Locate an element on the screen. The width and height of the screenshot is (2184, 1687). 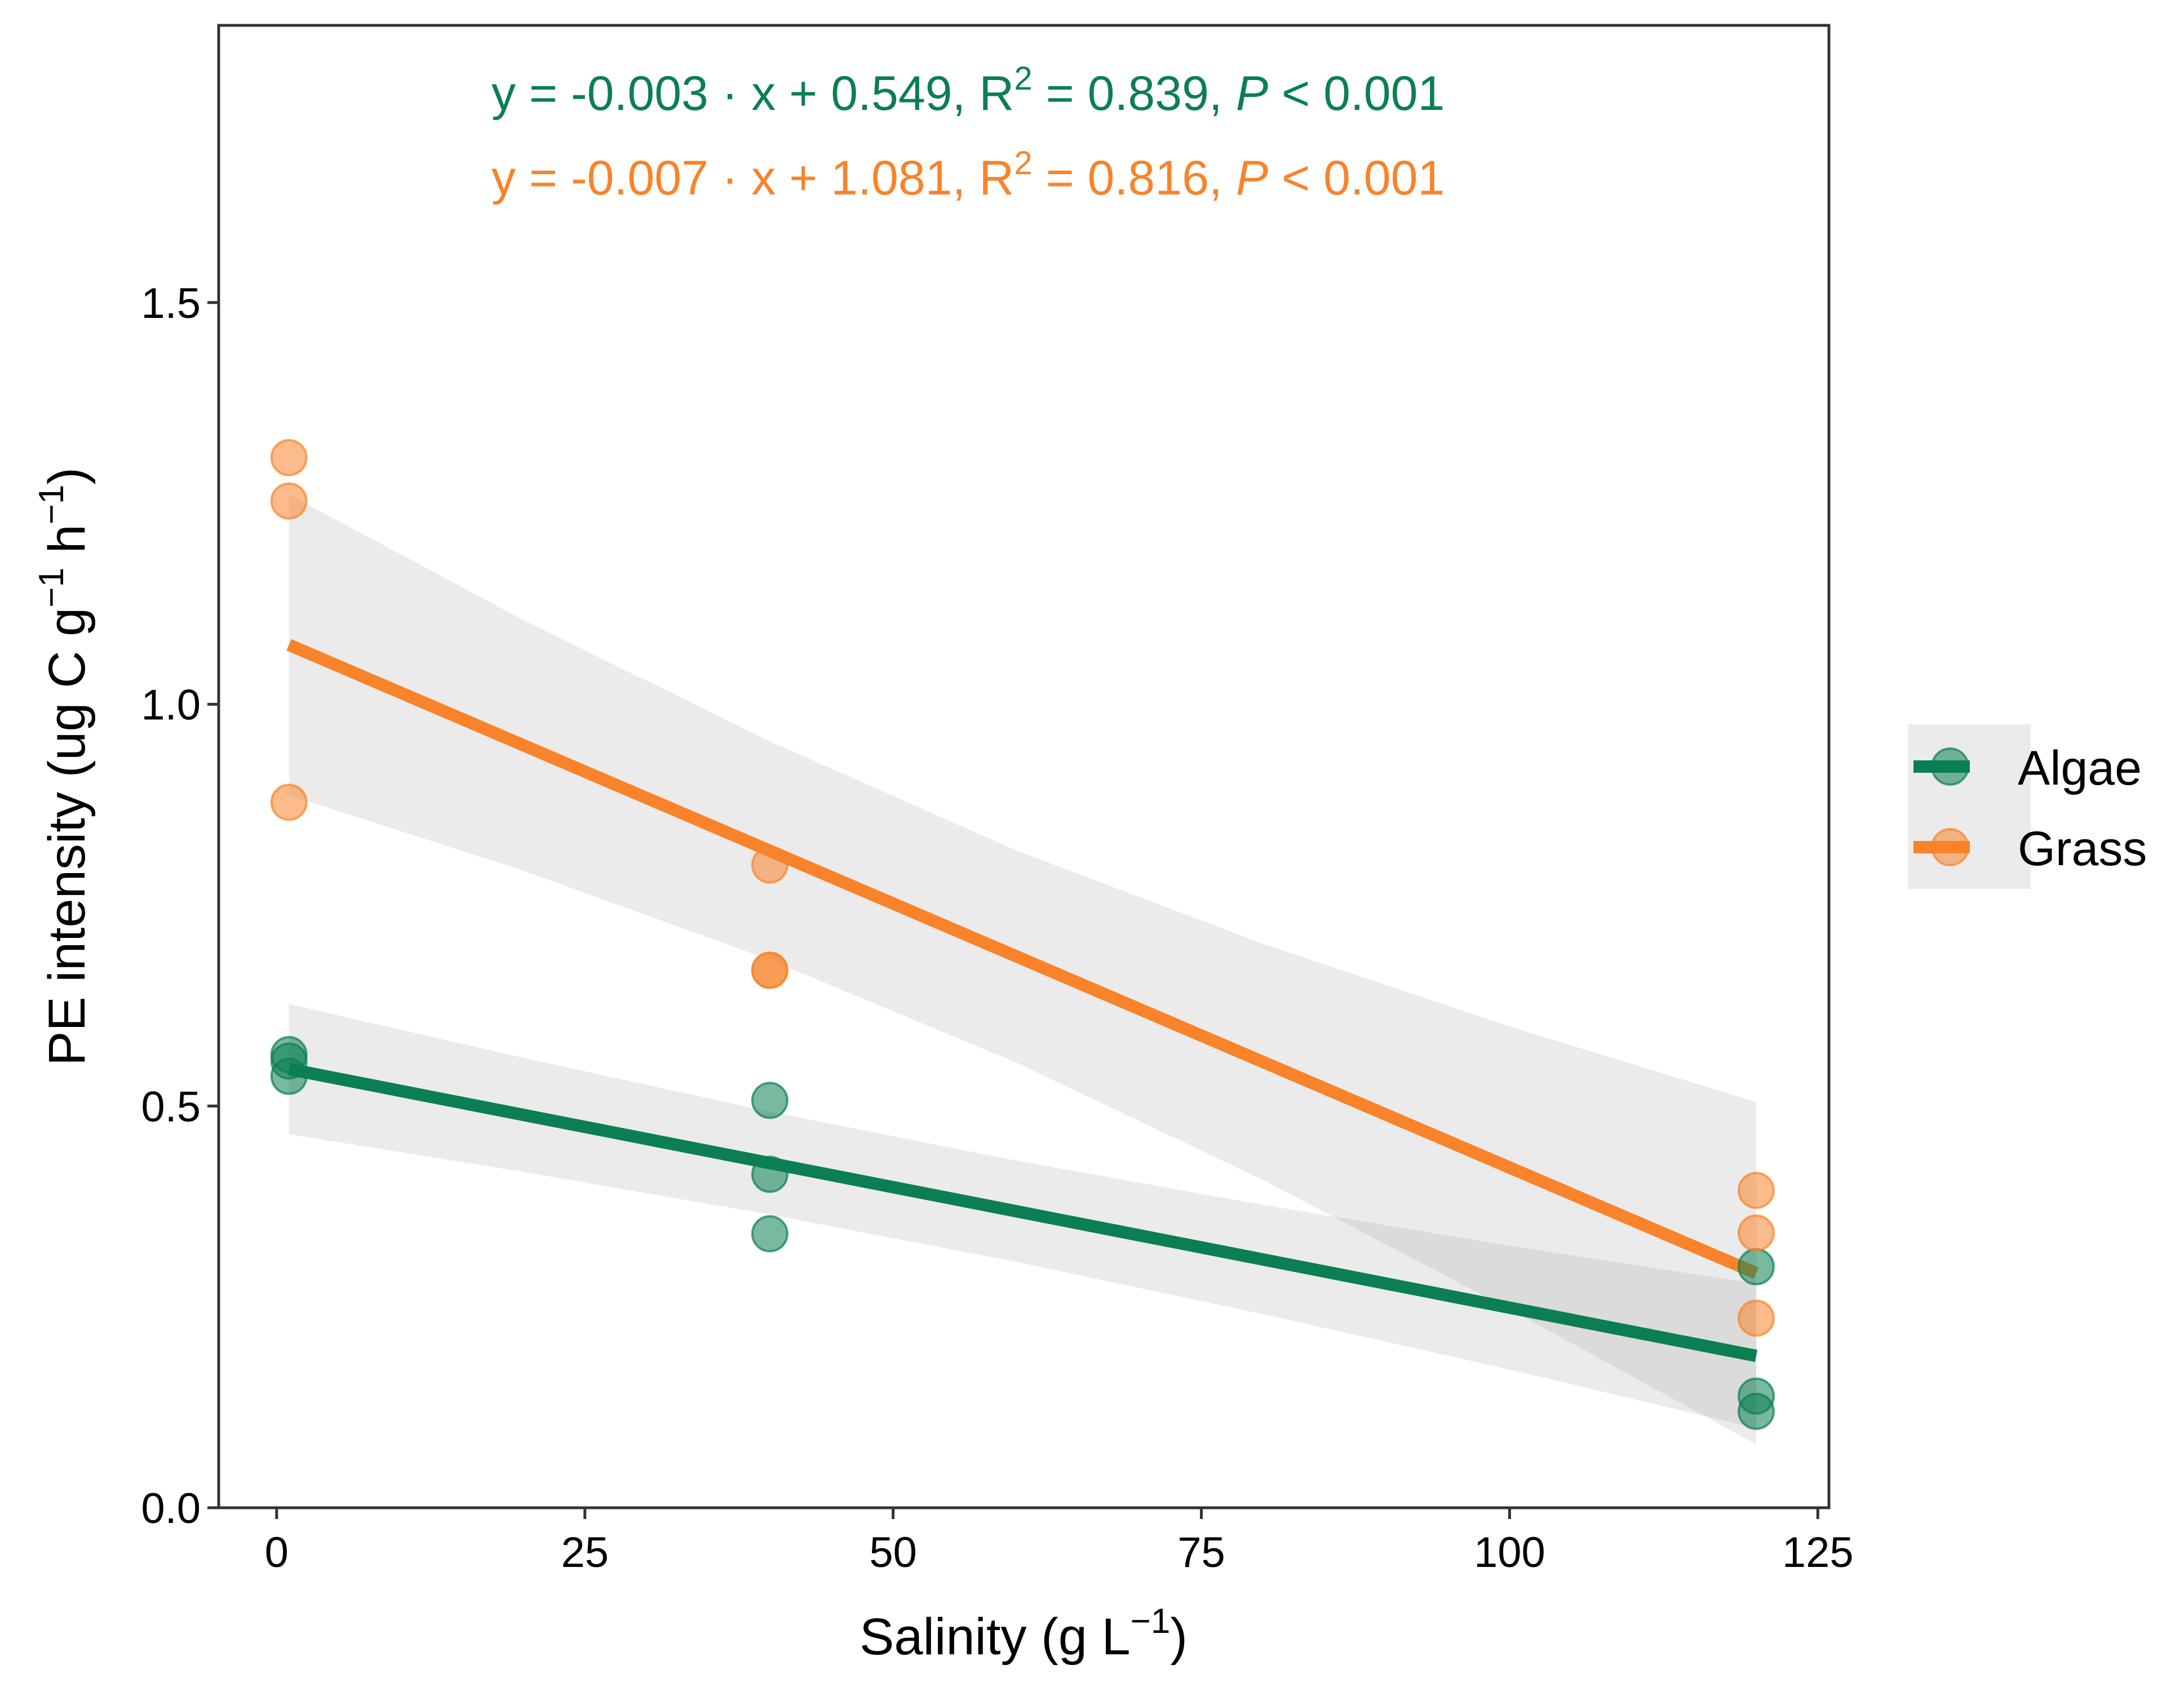
legend-key-point-algae is located at coordinates (1950, 767).